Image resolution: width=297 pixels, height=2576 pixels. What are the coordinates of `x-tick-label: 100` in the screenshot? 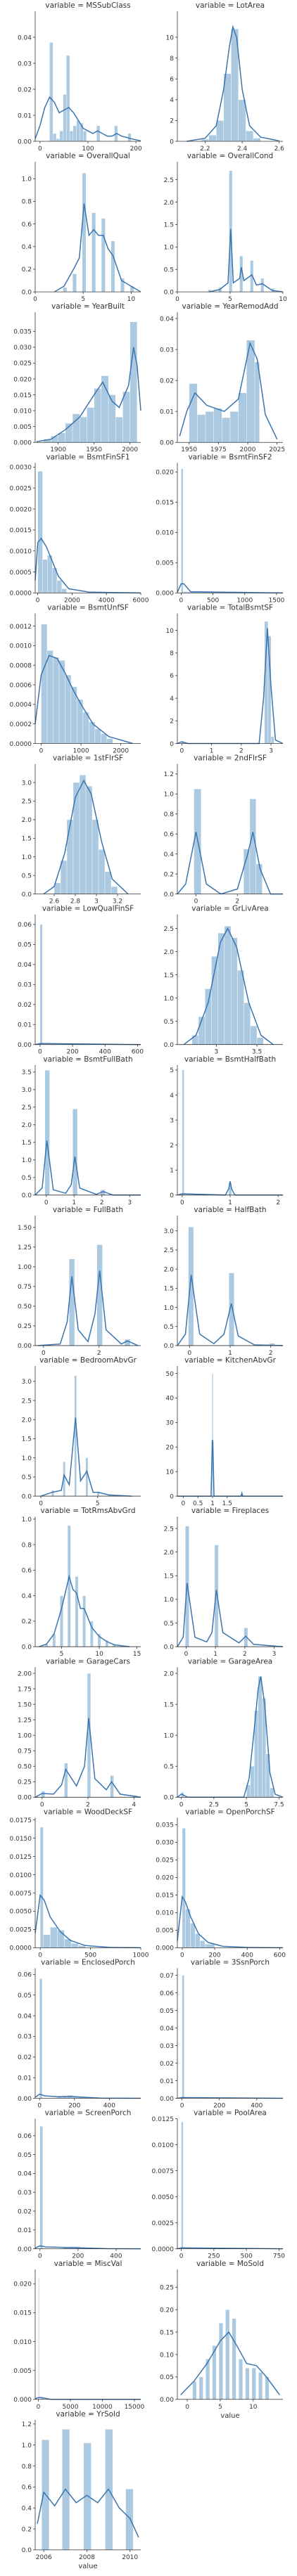 It's located at (88, 149).